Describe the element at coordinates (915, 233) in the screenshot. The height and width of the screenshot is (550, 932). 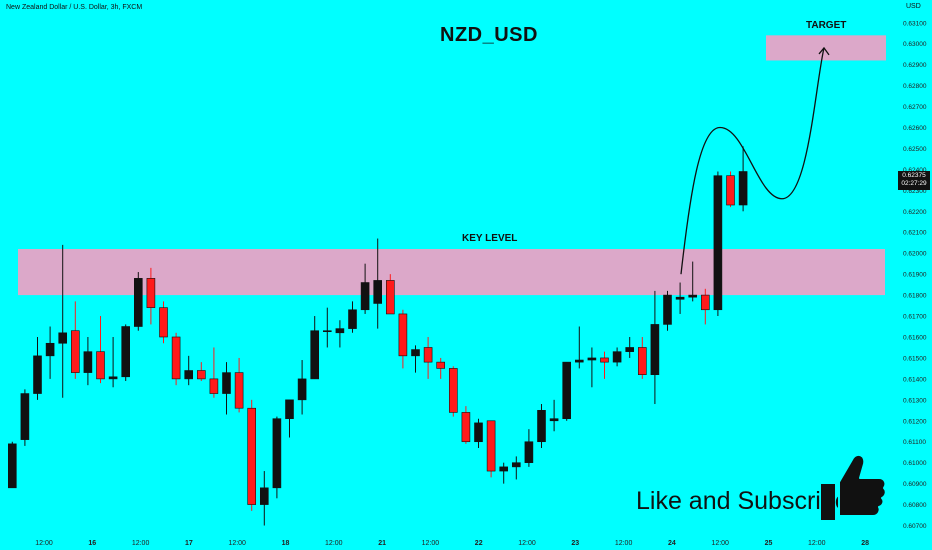
I see `y-tick-label: 0.62100` at that location.